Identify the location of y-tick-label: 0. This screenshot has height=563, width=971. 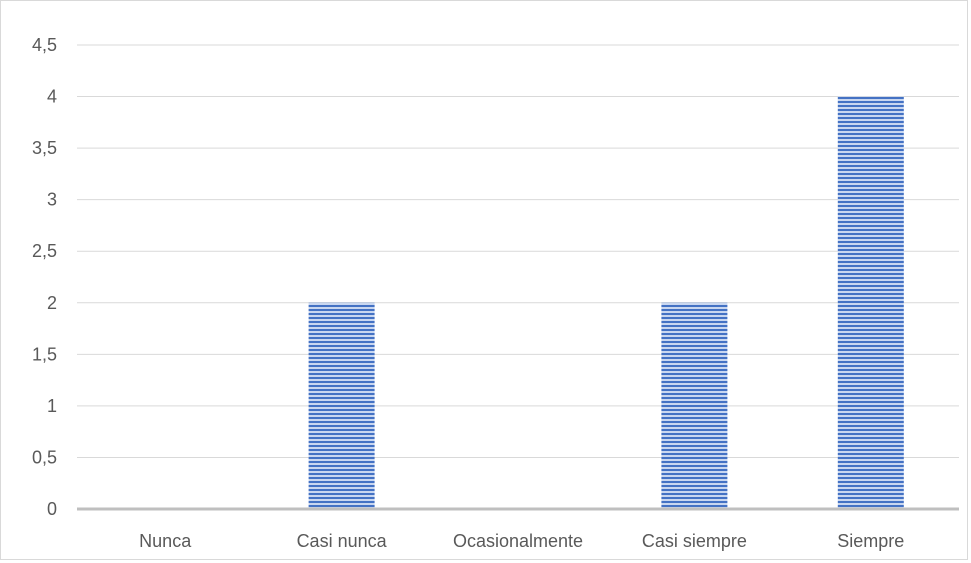
(52, 509).